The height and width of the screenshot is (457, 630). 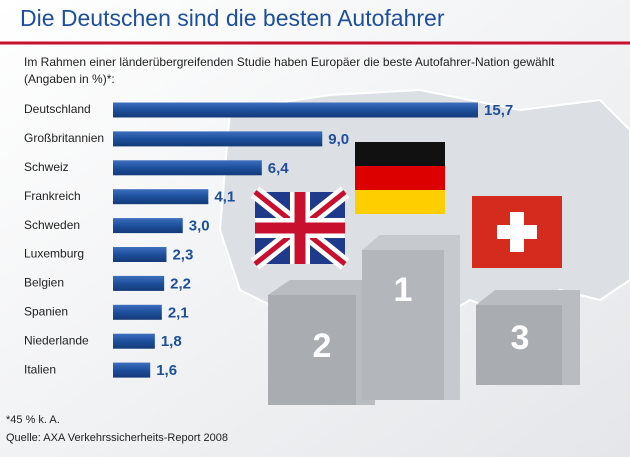 What do you see at coordinates (224, 197) in the screenshot?
I see `value-label: 4,1` at bounding box center [224, 197].